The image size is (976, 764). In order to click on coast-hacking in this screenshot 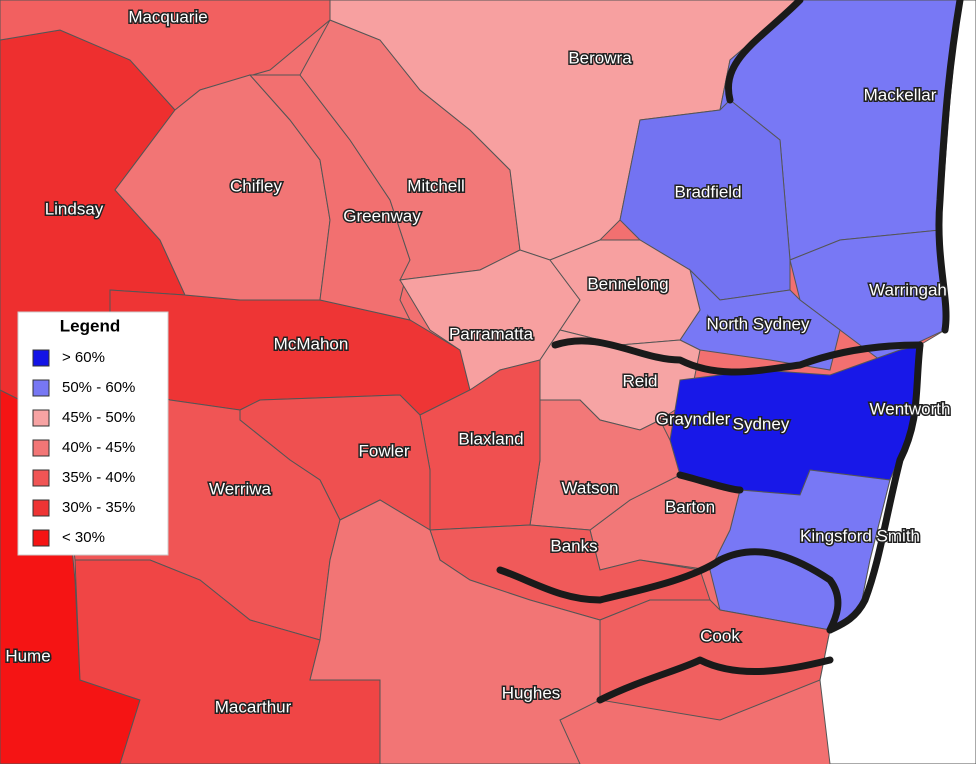, I will do `click(715, 680)`.